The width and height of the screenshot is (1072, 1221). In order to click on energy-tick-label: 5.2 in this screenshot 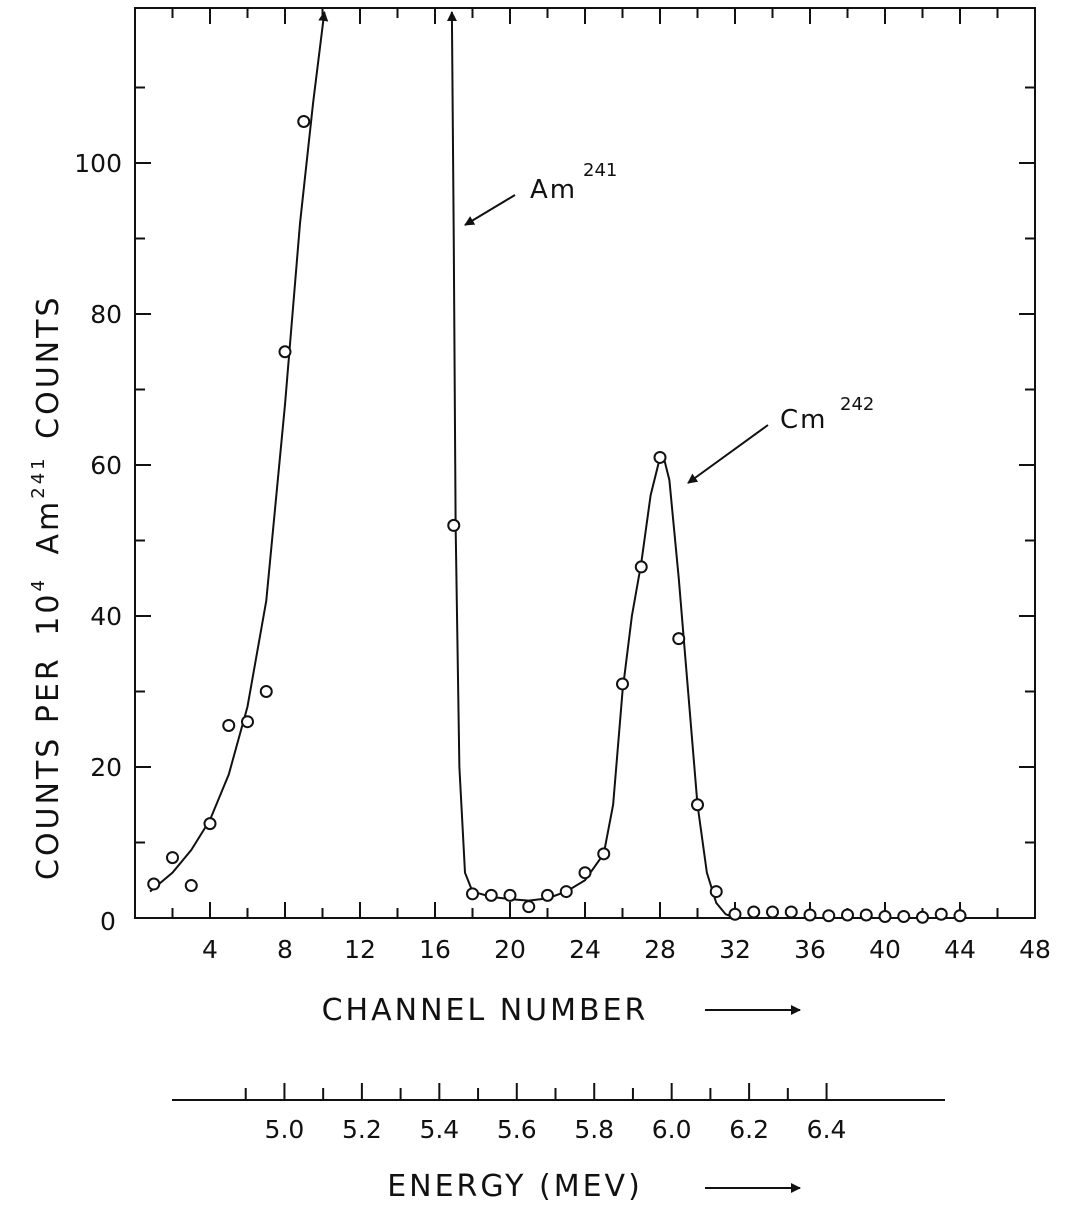, I will do `click(362, 1129)`.